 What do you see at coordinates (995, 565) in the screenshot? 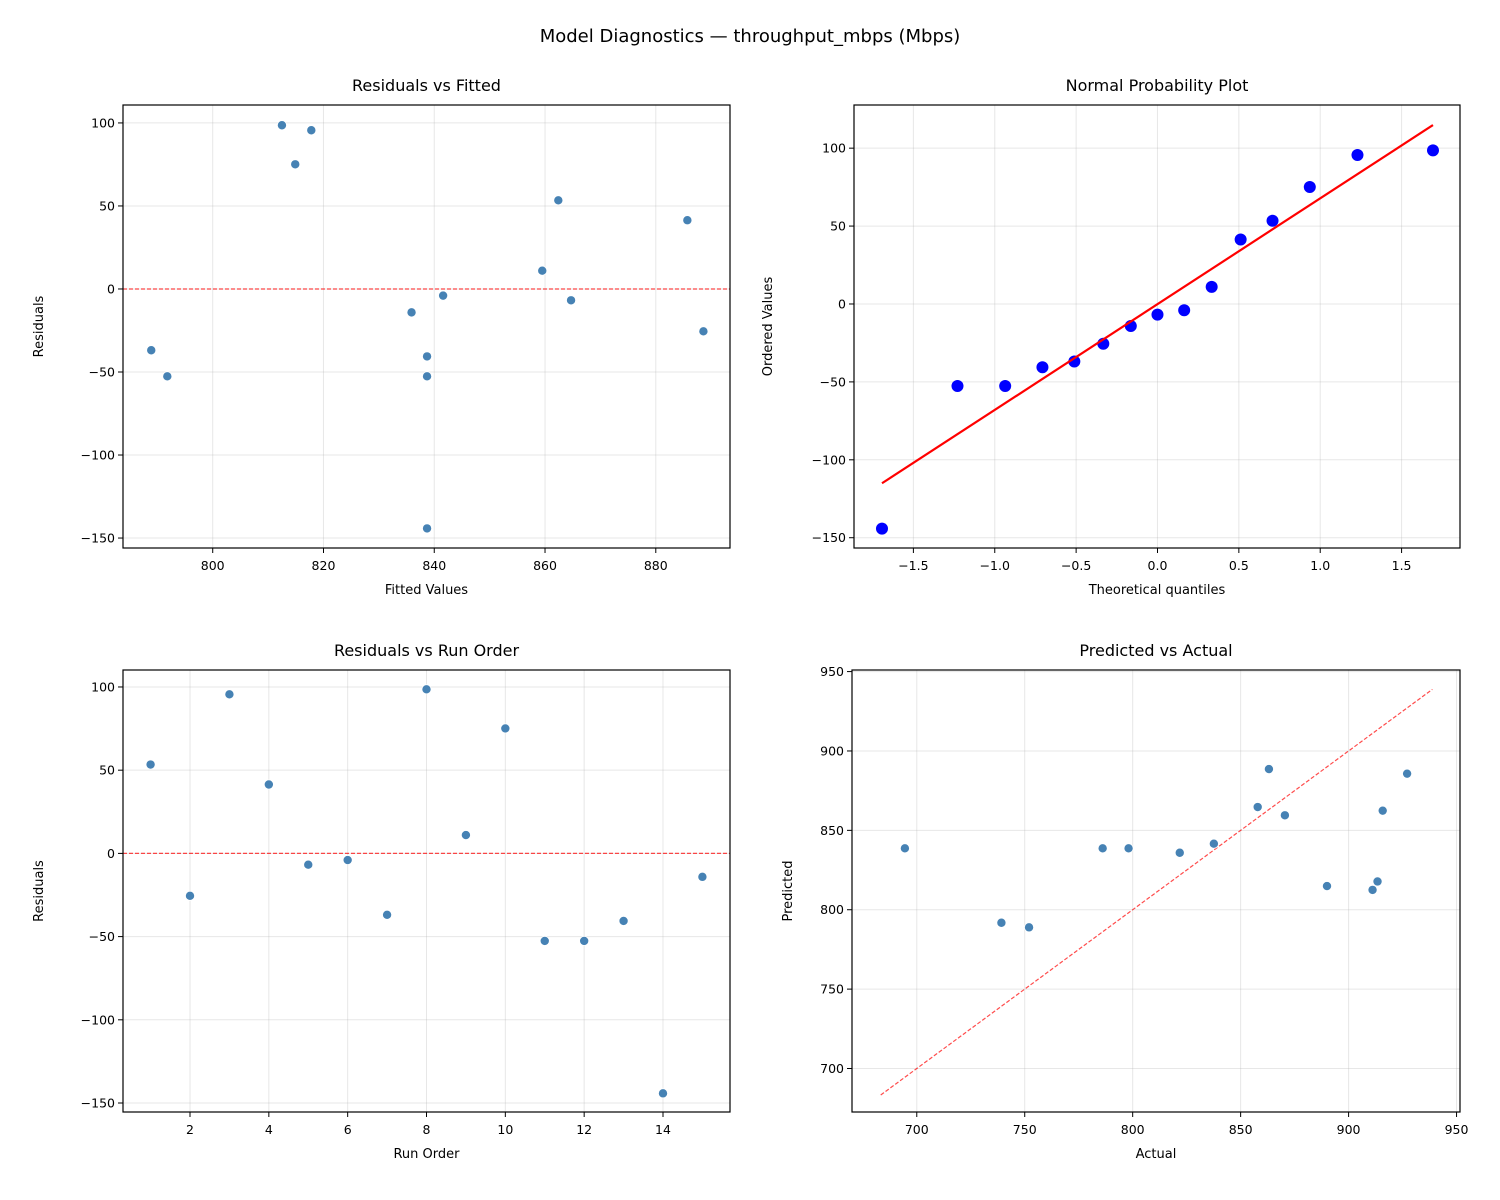
I see `x-tick-label: −1.0` at bounding box center [995, 565].